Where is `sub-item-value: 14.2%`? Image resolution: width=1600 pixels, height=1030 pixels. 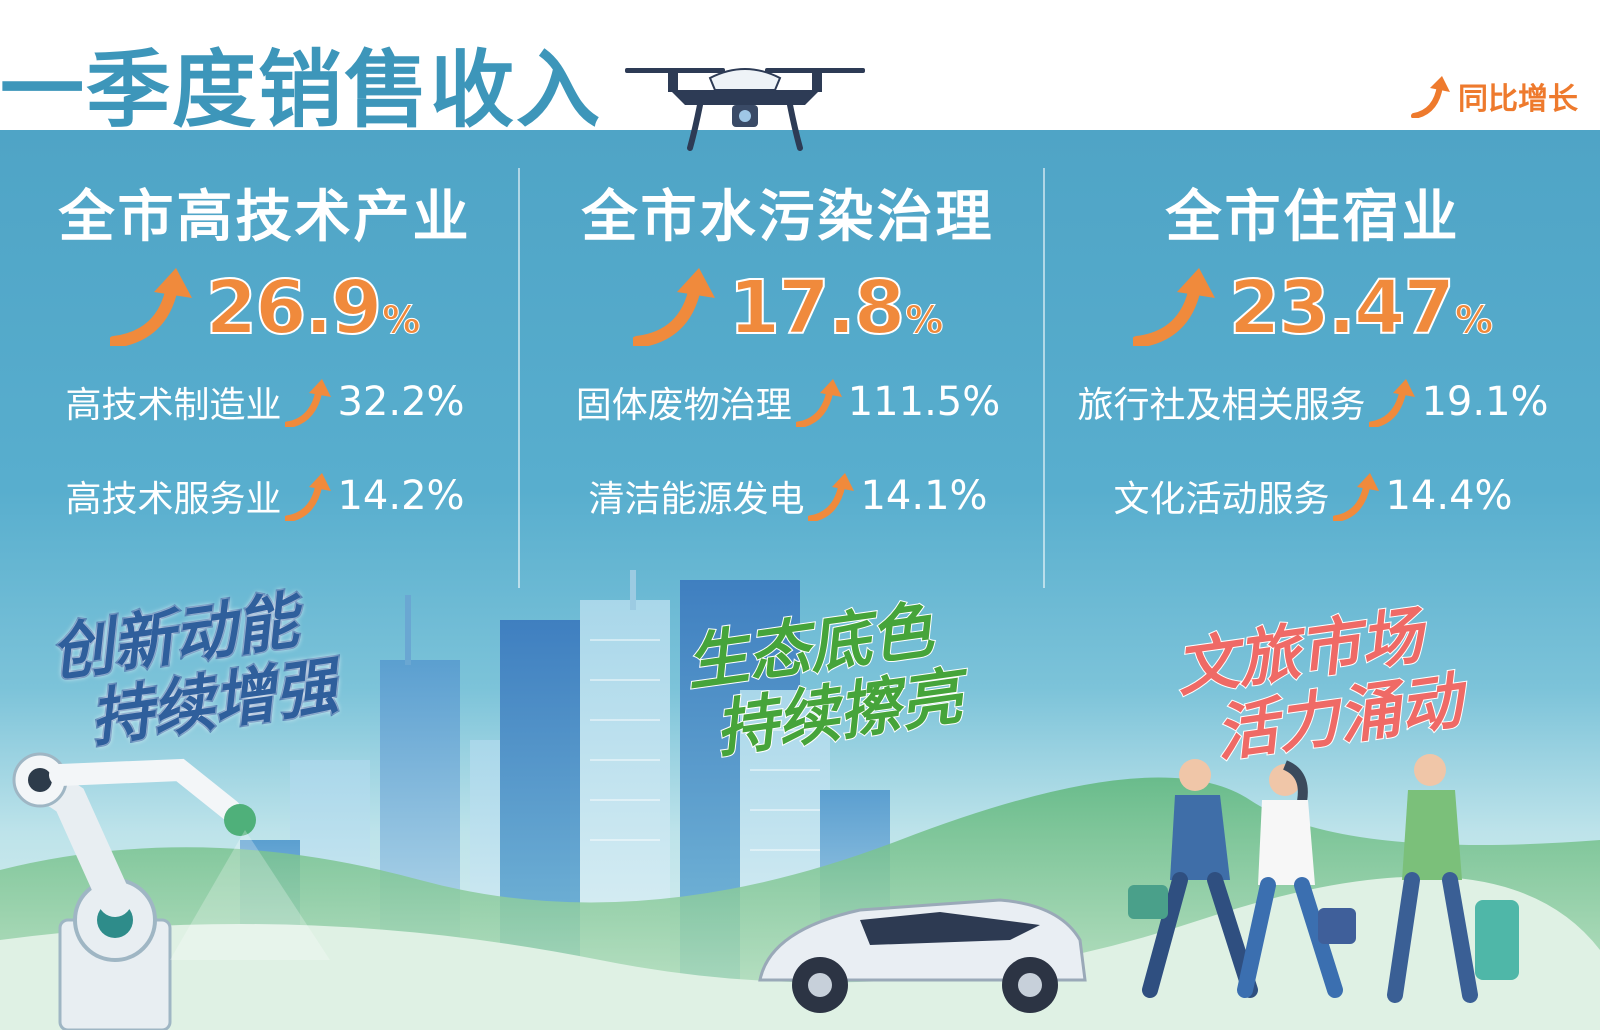 sub-item-value: 14.2% is located at coordinates (401, 496).